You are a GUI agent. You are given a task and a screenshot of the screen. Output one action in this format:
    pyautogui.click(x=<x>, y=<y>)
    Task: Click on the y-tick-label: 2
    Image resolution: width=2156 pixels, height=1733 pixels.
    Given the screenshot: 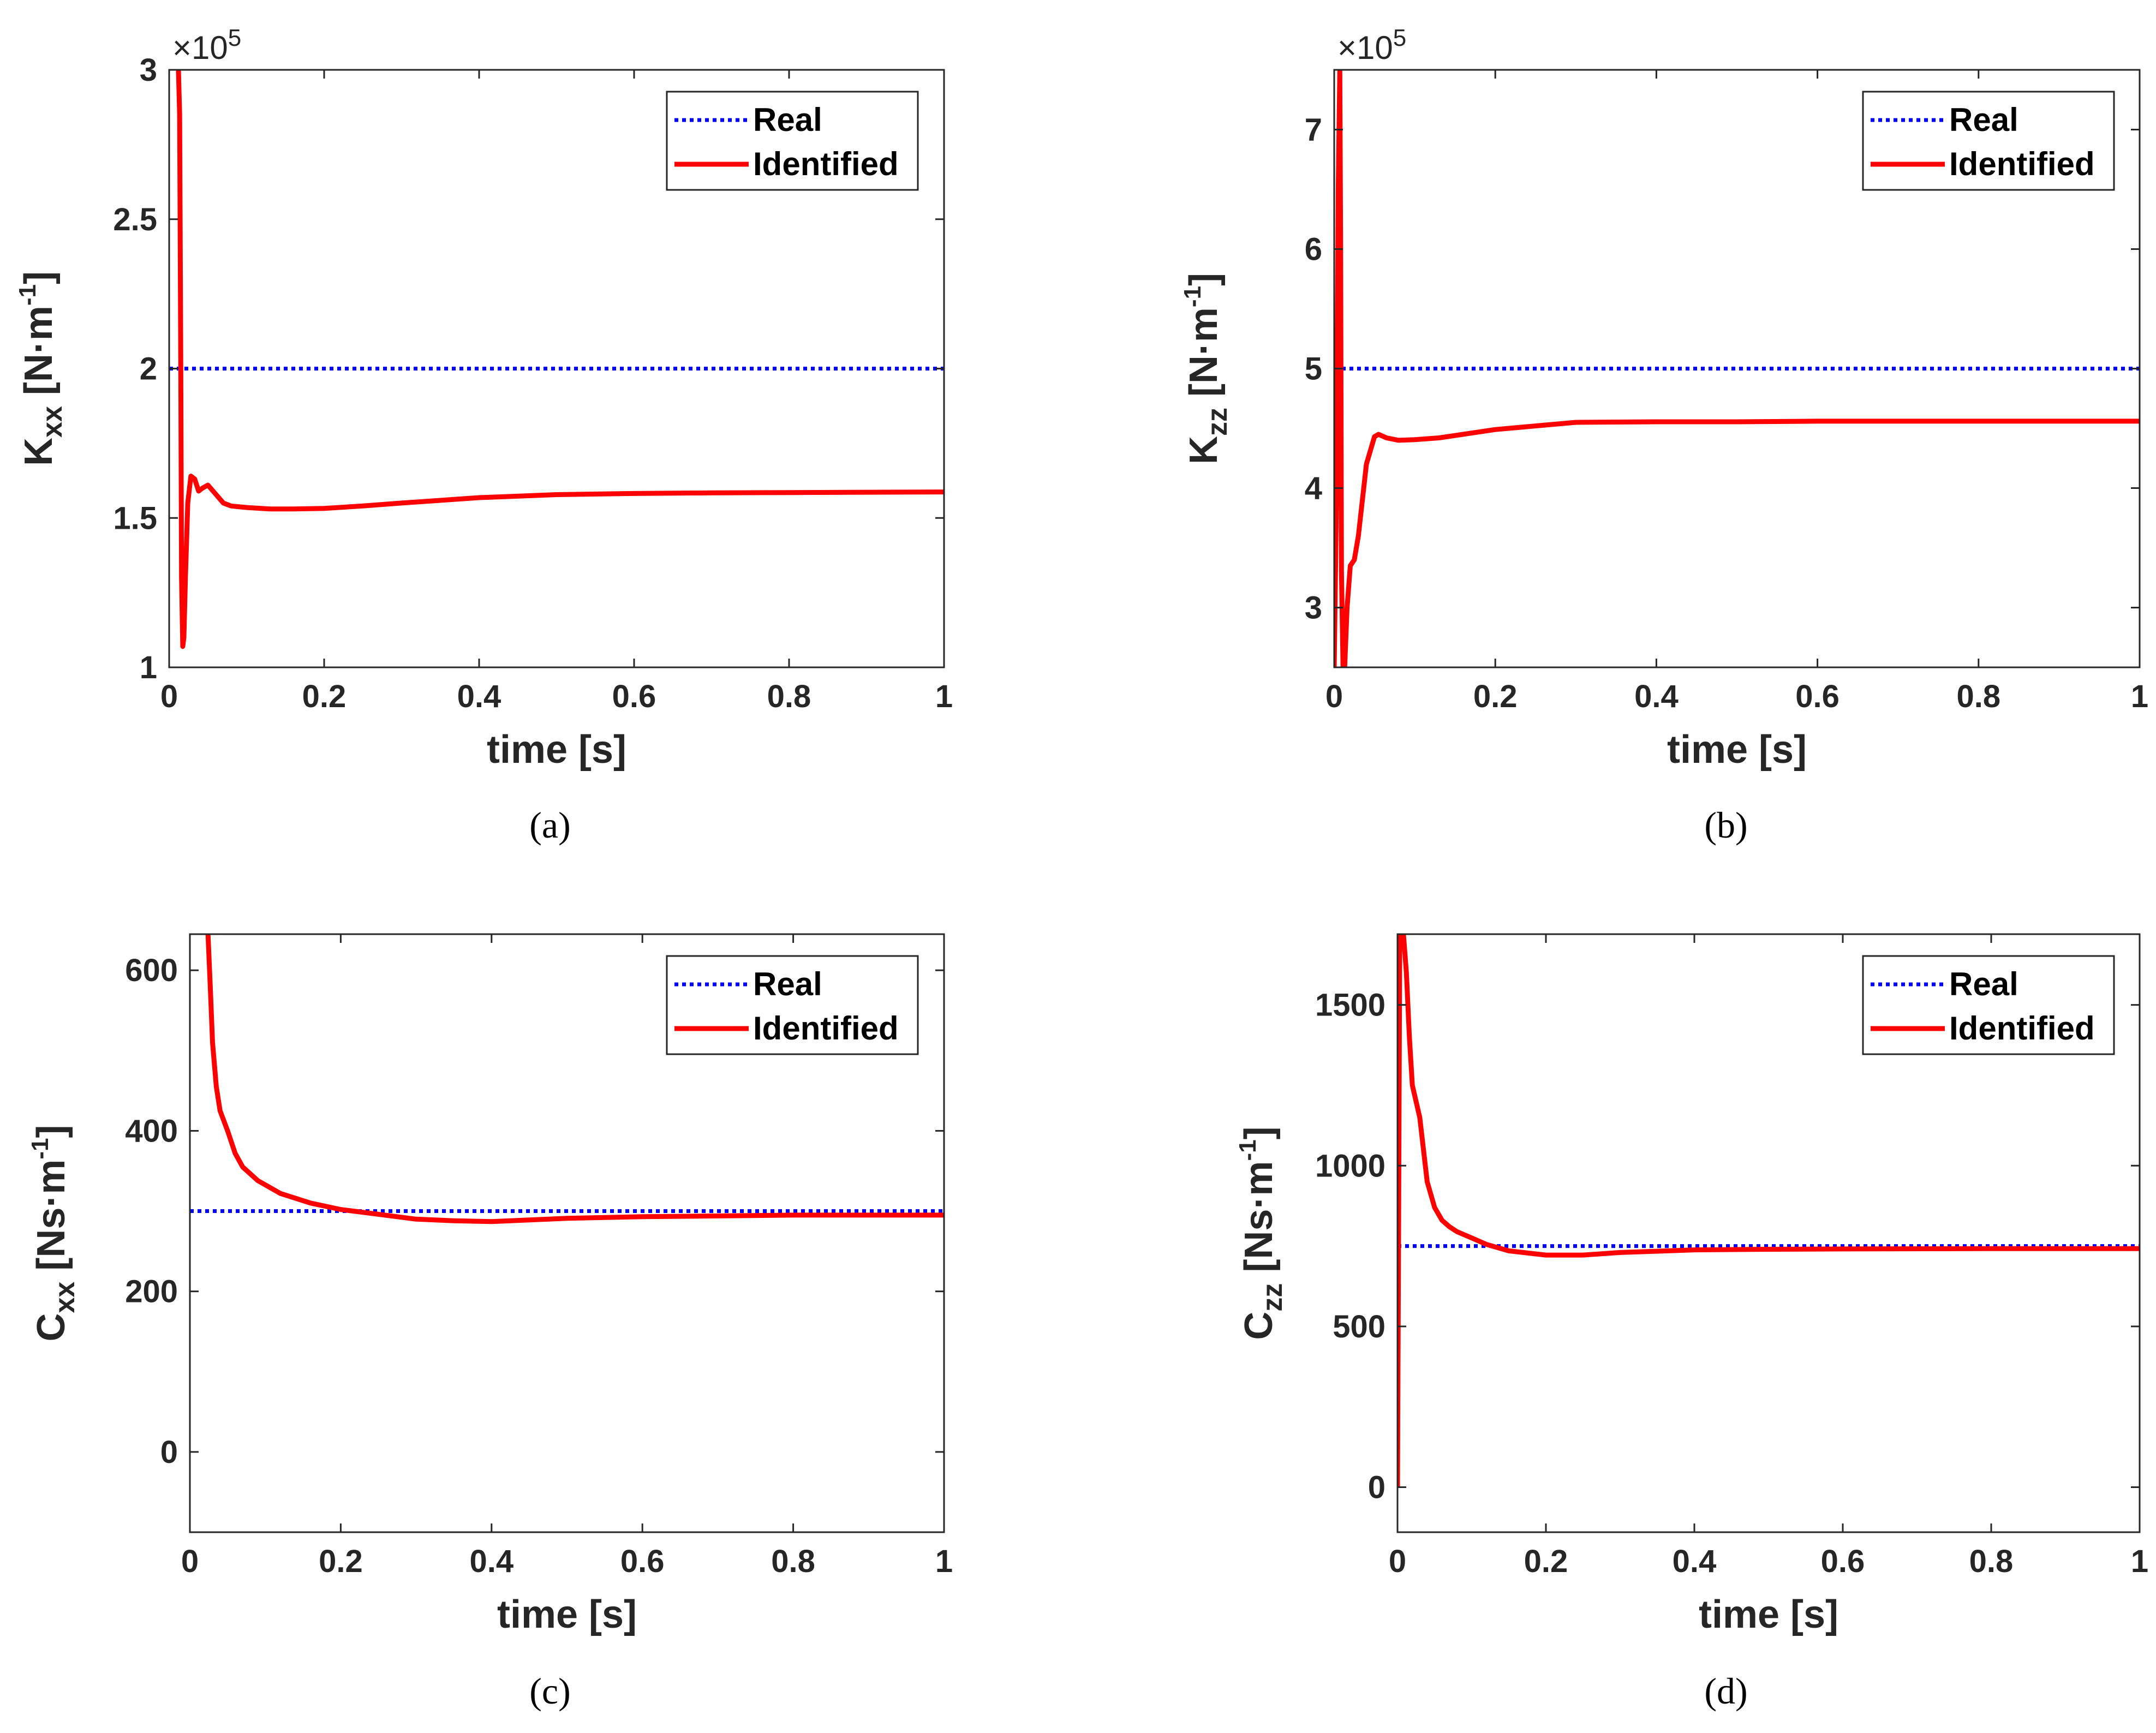 What is the action you would take?
    pyautogui.click(x=148, y=369)
    